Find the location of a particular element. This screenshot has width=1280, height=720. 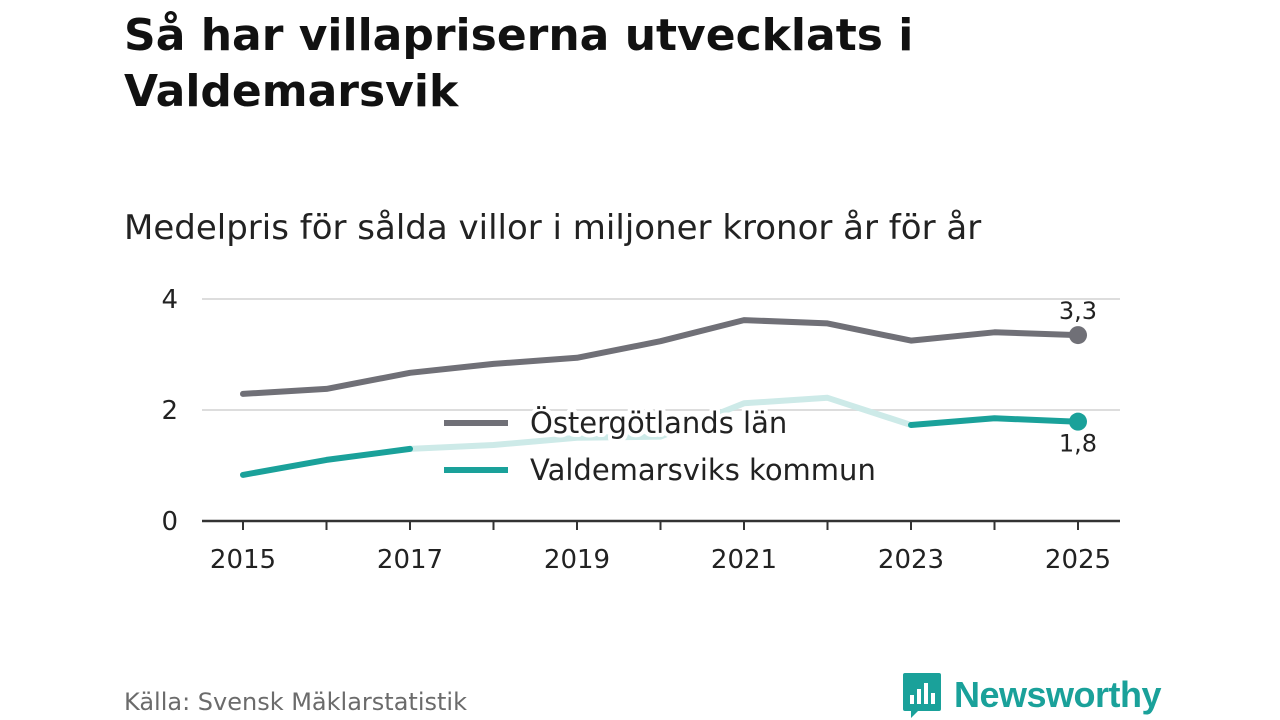

x-tick-label: 2021 is located at coordinates (744, 560).